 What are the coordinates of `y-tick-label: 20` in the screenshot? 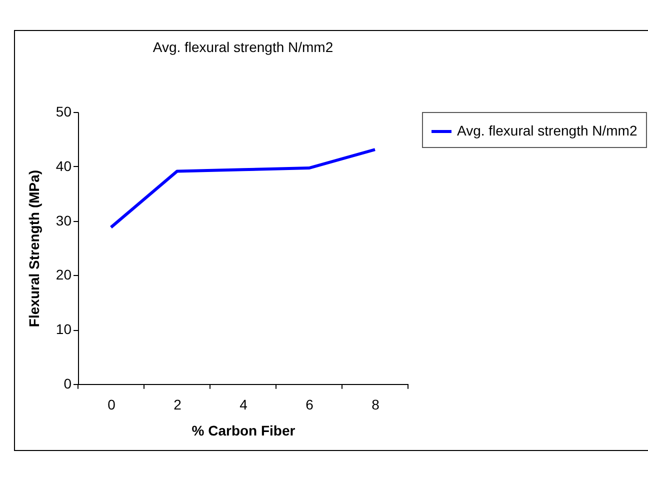 It's located at (64, 274).